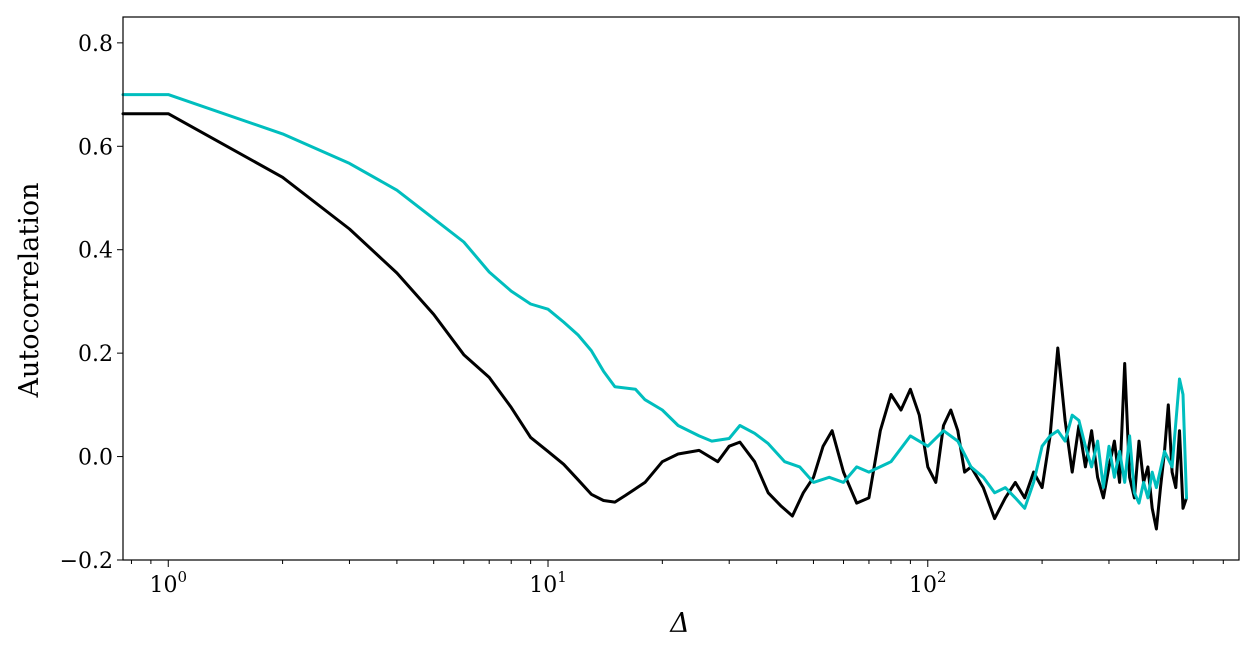 This screenshot has height=652, width=1256. What do you see at coordinates (95, 147) in the screenshot?
I see `y-tick-label: 0.6` at bounding box center [95, 147].